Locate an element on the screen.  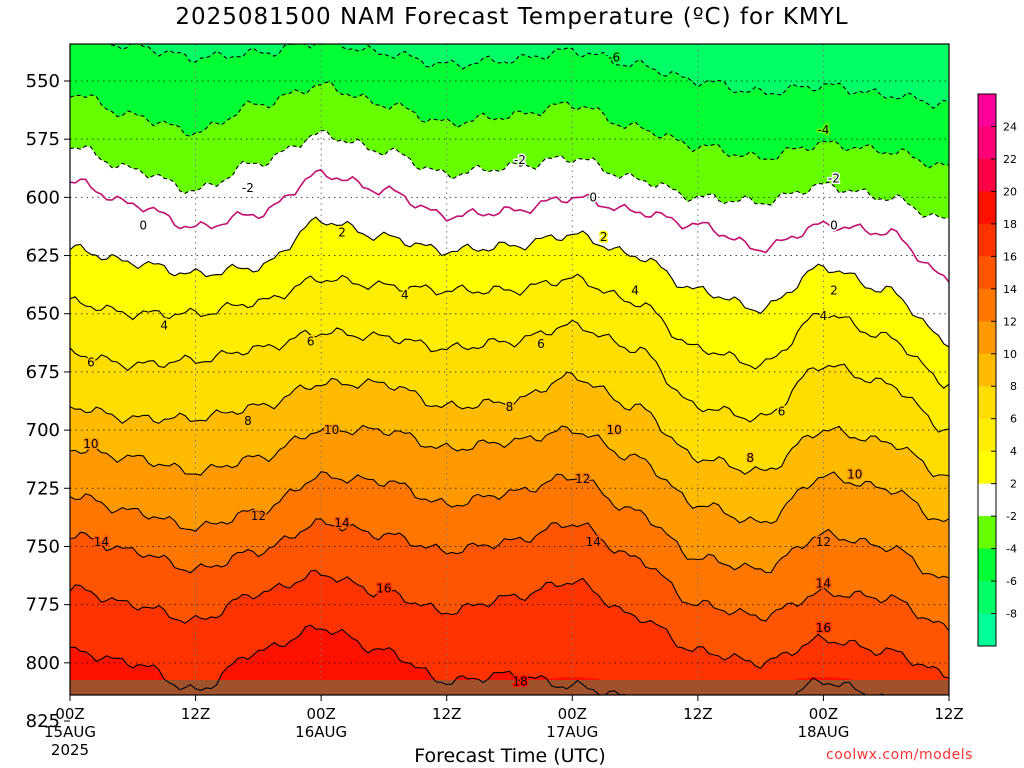
x-tick-date: 18AUG is located at coordinates (823, 732).